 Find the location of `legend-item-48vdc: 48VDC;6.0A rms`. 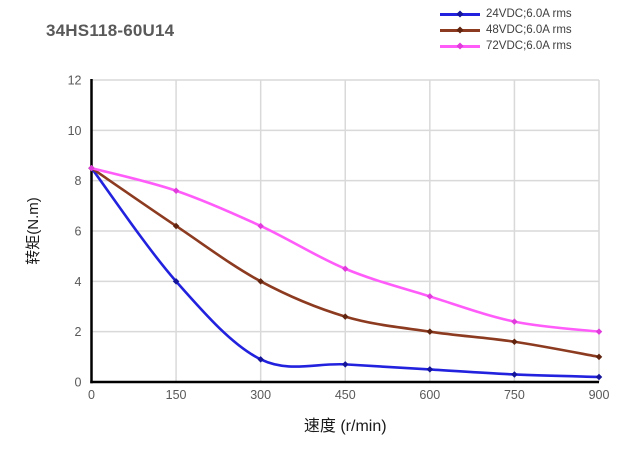

legend-item-48vdc: 48VDC;6.0A rms is located at coordinates (506, 30).